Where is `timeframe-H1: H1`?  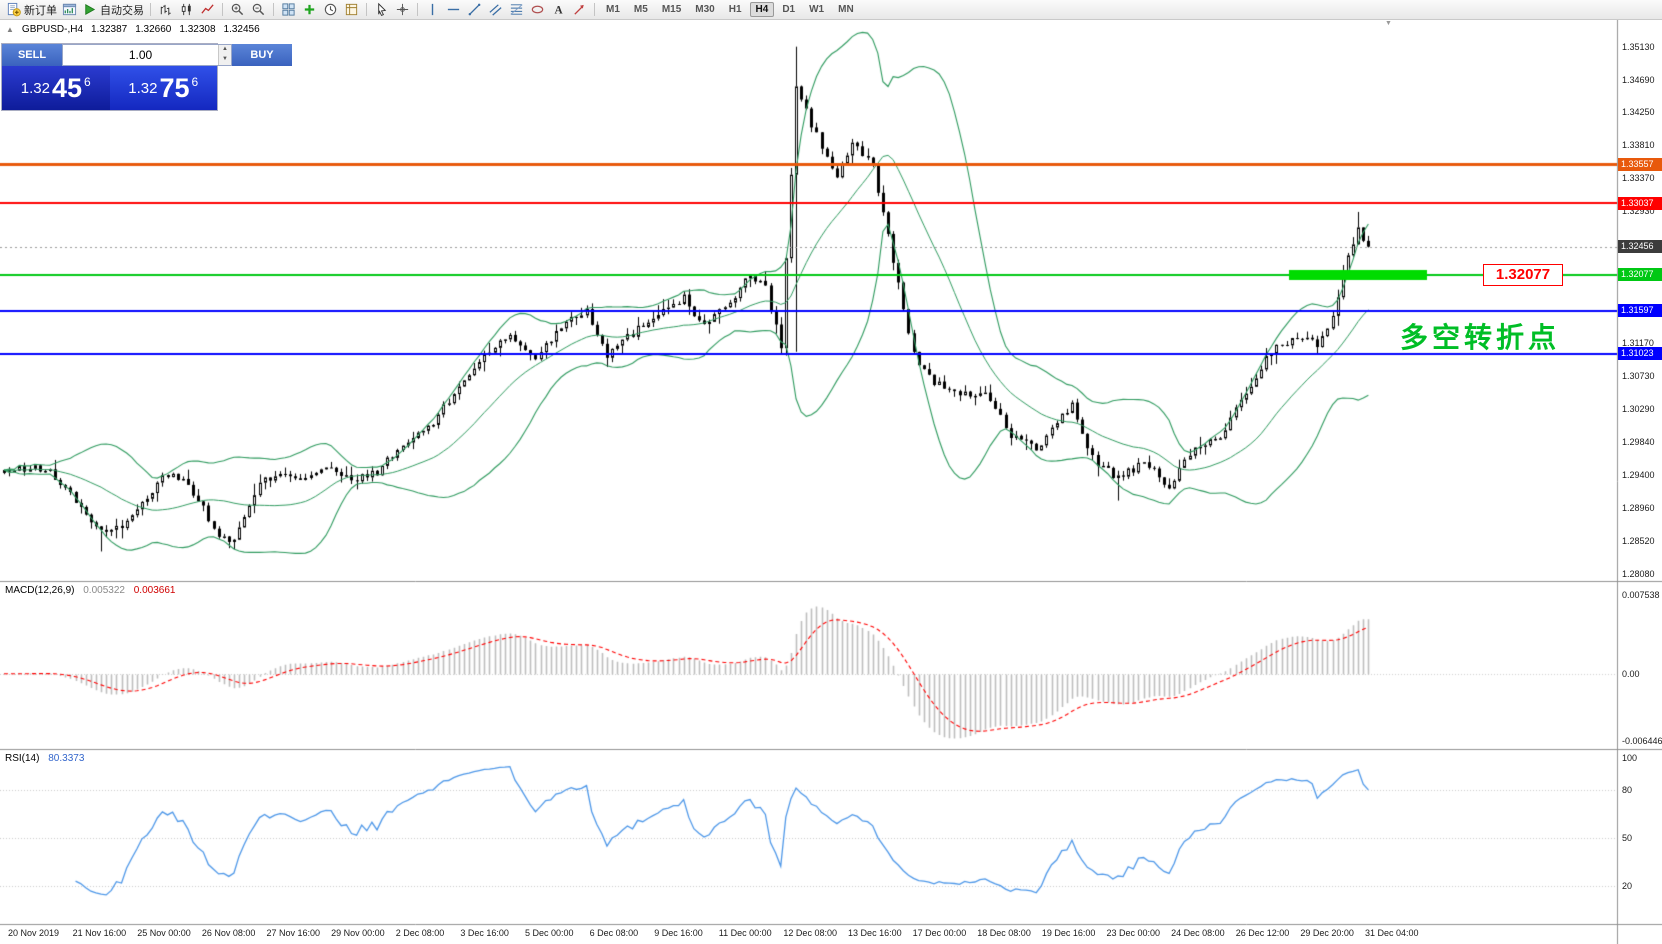
timeframe-H1: H1 is located at coordinates (735, 9).